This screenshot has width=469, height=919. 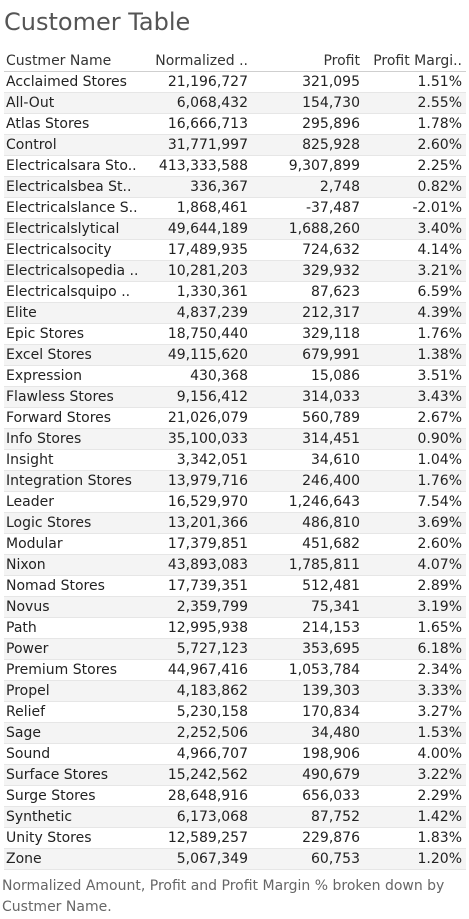 I want to click on table-row: Atlas Stores 16,666,713 295,896 1.78%, so click(x=235, y=124).